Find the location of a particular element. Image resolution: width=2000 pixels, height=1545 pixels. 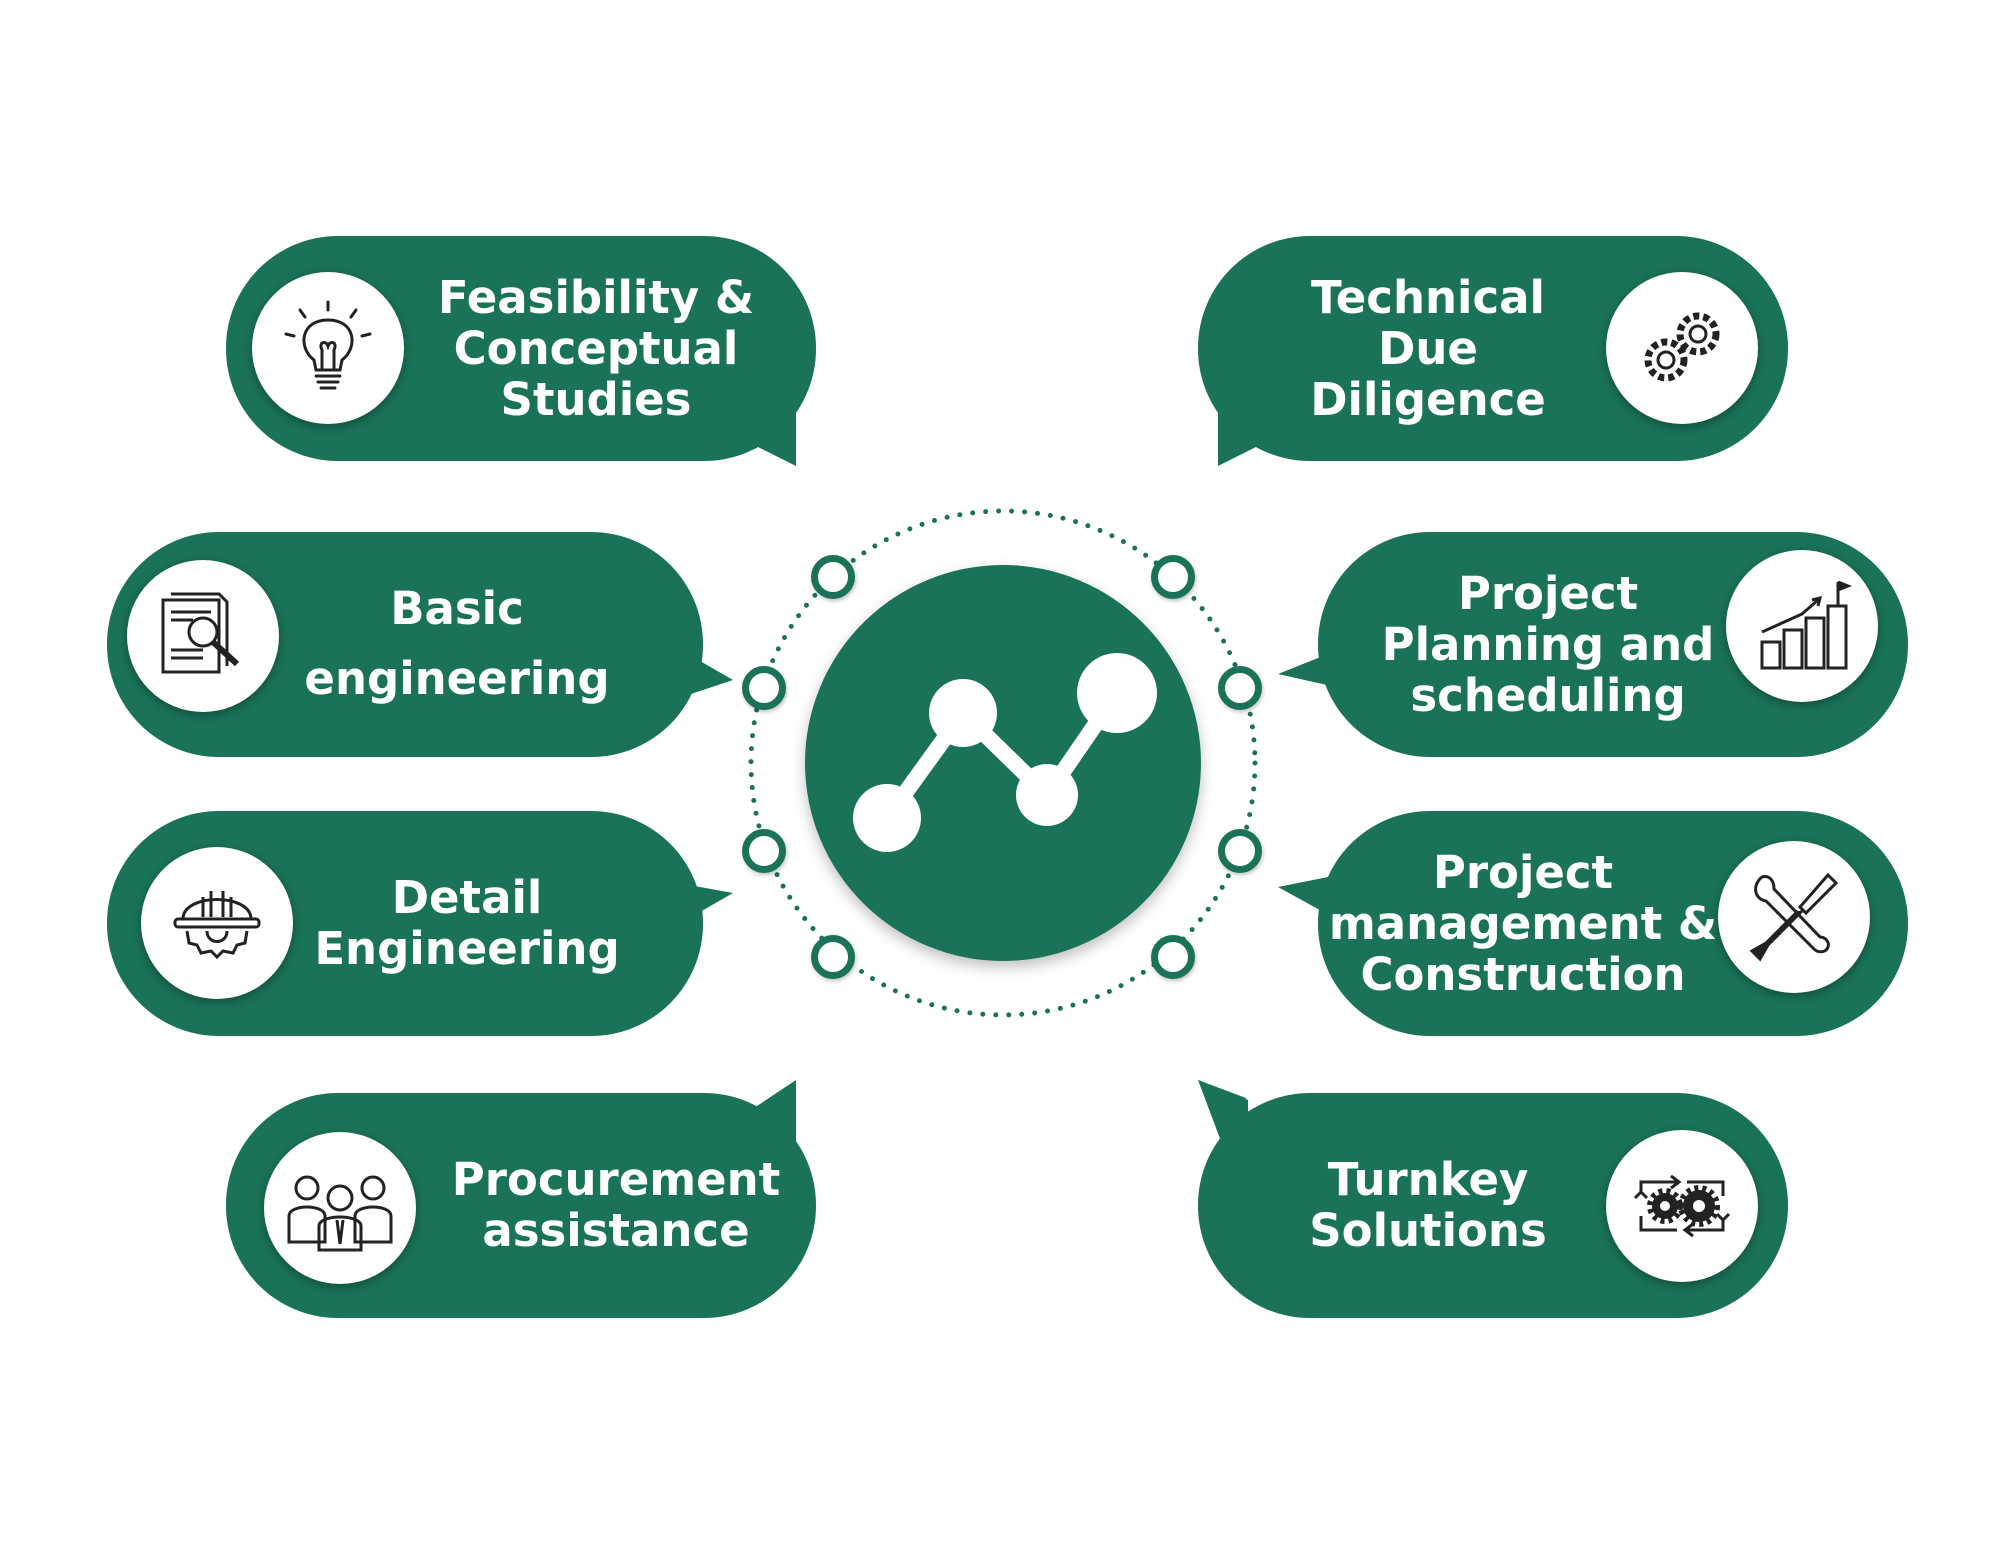

service-label-line: Basic is located at coordinates (457, 608).